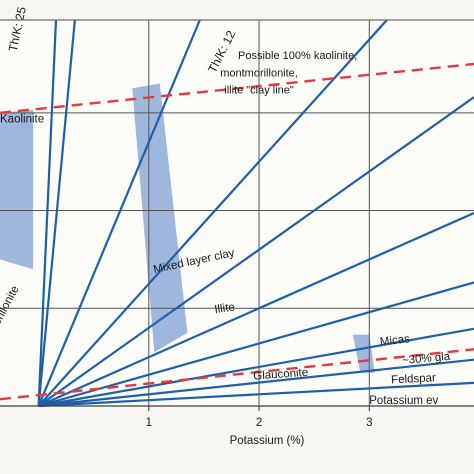  What do you see at coordinates (17, 189) in the screenshot?
I see `shaded-zone-kaolinite-montmorillonite` at bounding box center [17, 189].